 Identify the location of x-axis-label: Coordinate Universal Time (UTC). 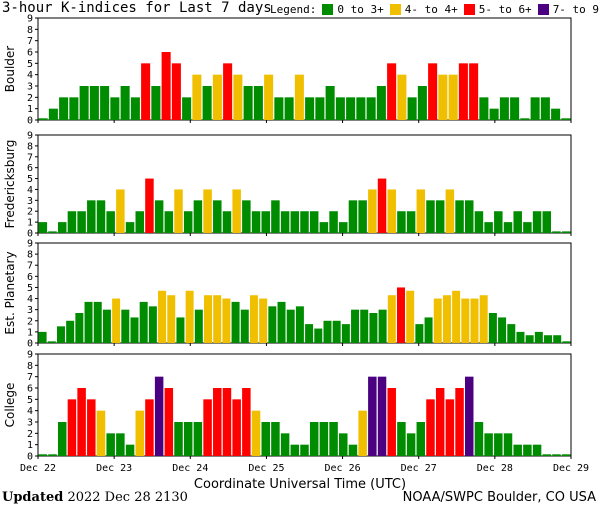
(300, 484).